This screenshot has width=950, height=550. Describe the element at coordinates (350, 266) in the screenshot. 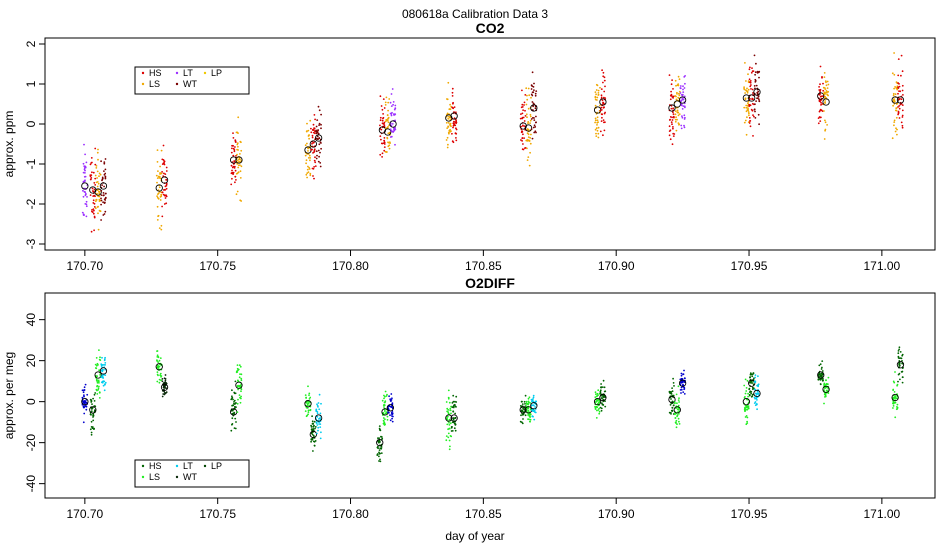

I see `x-tick-label: 170.80` at that location.